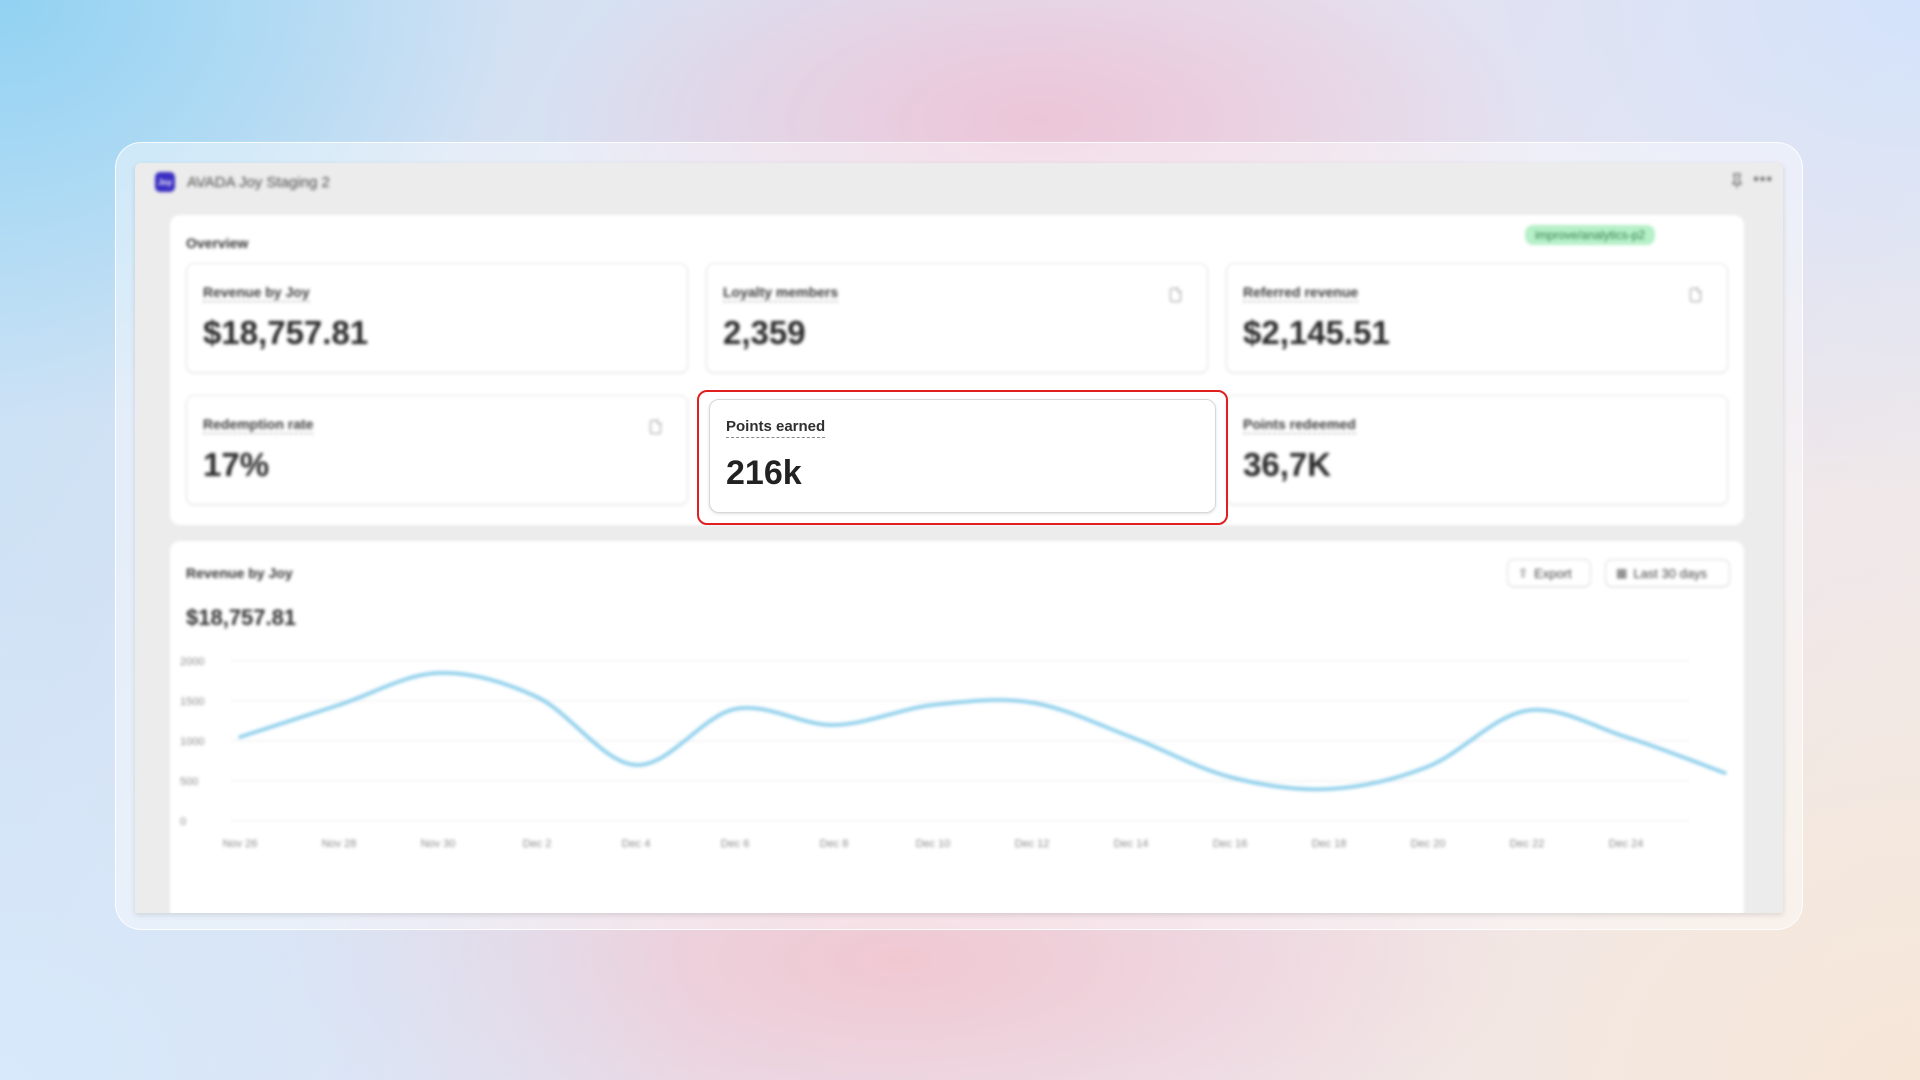  What do you see at coordinates (957, 318) in the screenshot?
I see `metric-card-loyalty-members: Loyalty members 2,359` at bounding box center [957, 318].